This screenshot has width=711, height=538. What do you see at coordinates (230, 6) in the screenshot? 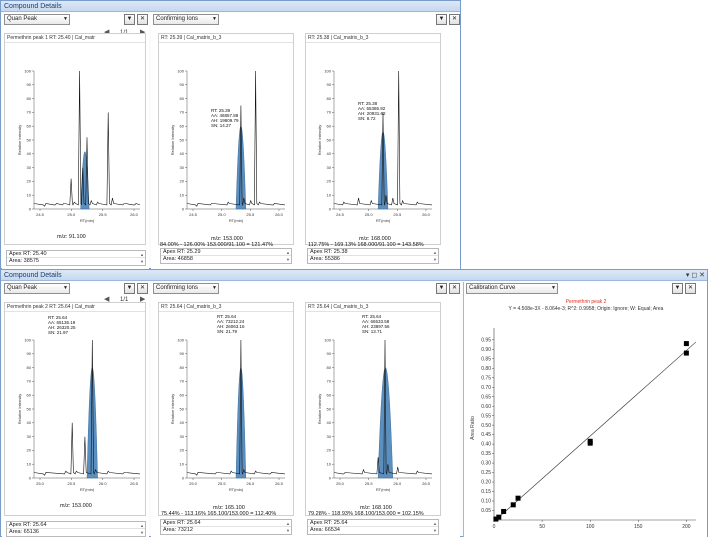
I see `window-title-bar: Compound Details` at bounding box center [230, 6].